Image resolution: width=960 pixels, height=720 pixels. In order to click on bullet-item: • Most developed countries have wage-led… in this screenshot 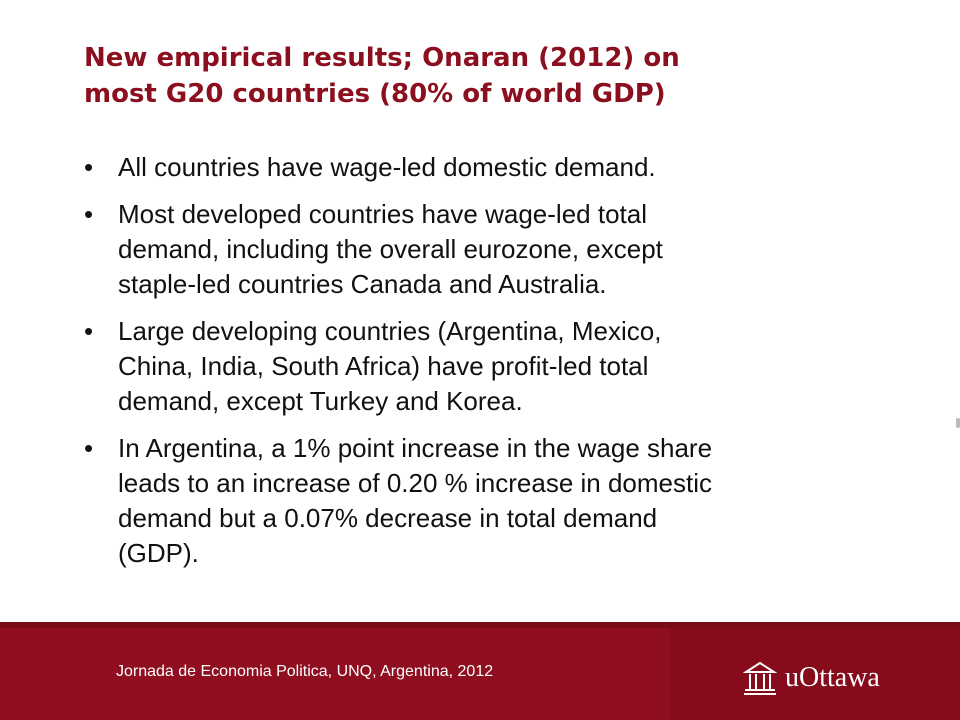, I will do `click(484, 249)`.